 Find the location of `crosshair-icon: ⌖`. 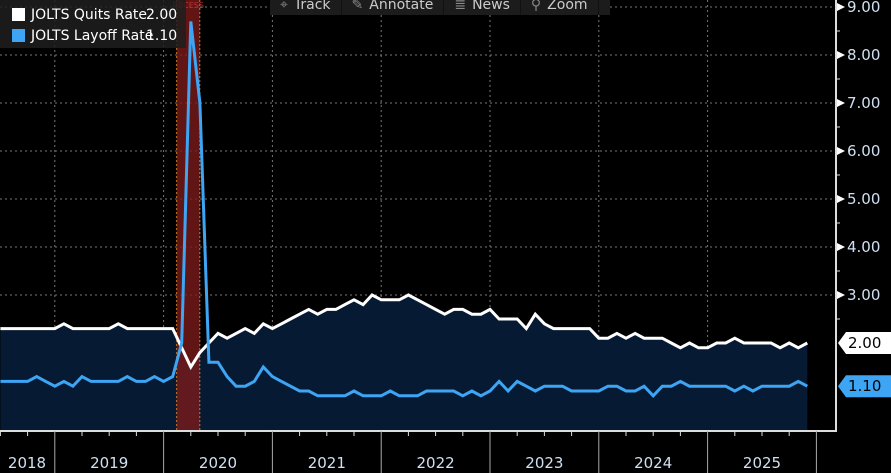

crosshair-icon: ⌖ is located at coordinates (284, 6).